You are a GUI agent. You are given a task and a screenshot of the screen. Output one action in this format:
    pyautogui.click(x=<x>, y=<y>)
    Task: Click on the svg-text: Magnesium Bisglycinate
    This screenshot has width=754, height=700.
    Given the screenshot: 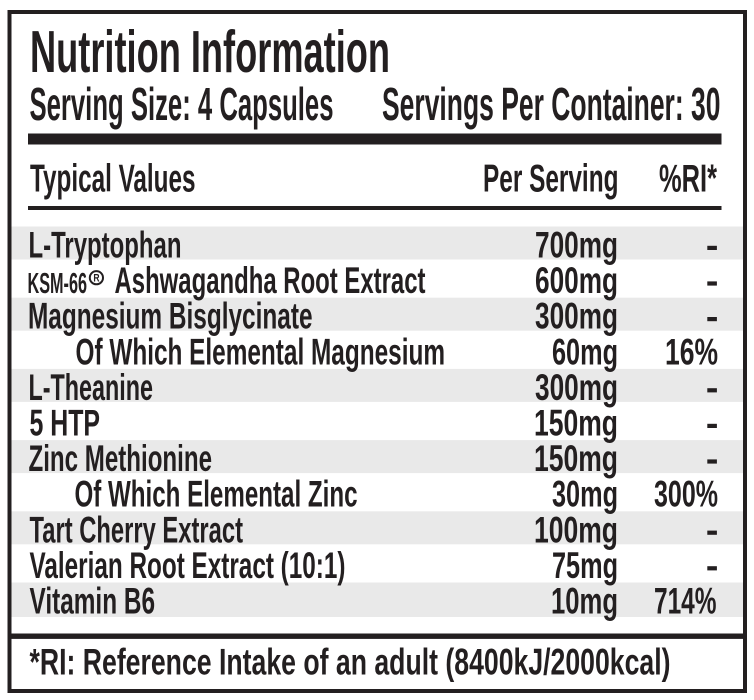 What is the action you would take?
    pyautogui.click(x=170, y=316)
    